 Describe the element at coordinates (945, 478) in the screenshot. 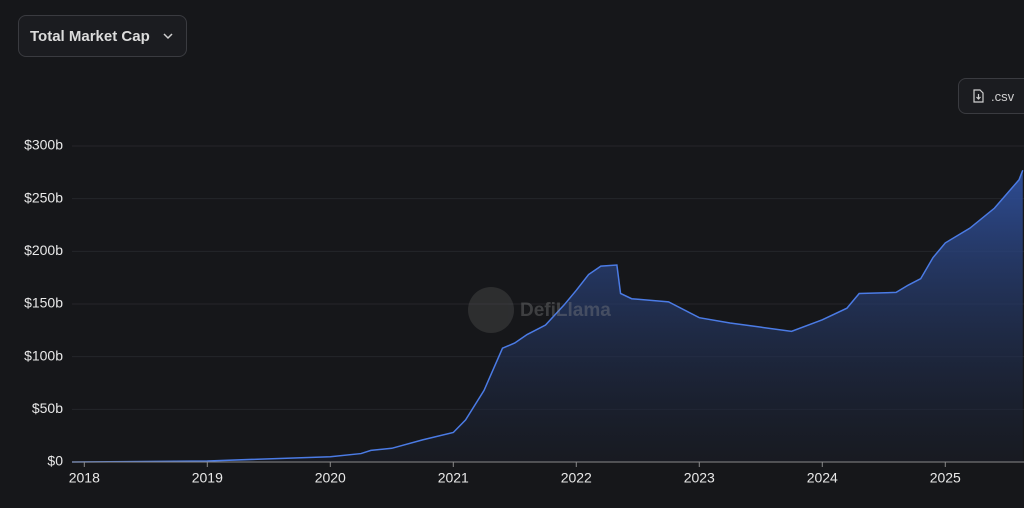

I see `x-tick-label: 2025` at that location.